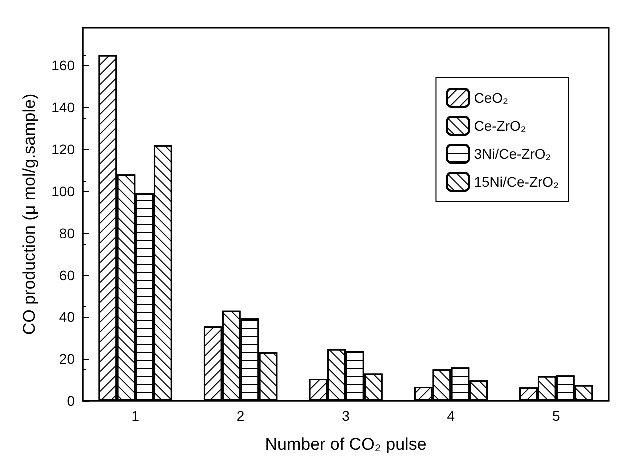 The image size is (637, 474). I want to click on y-tick-label: 140, so click(64, 108).